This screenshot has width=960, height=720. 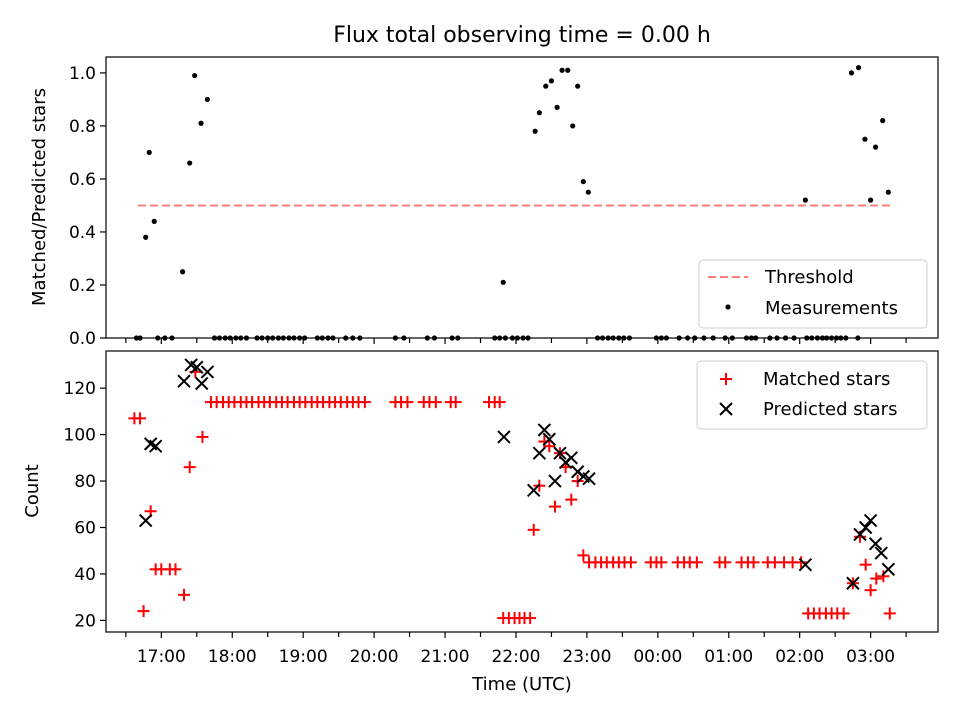 I want to click on y-tick-label: 0.8, so click(x=82, y=127).